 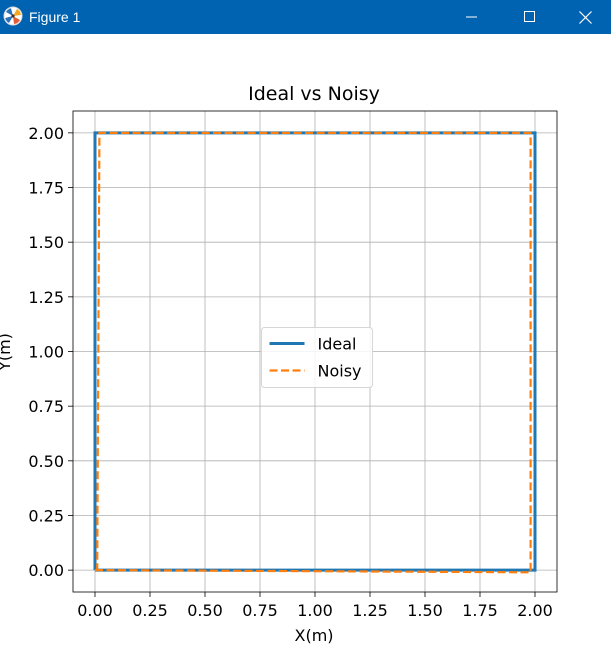 I want to click on close-icon, so click(x=585, y=17).